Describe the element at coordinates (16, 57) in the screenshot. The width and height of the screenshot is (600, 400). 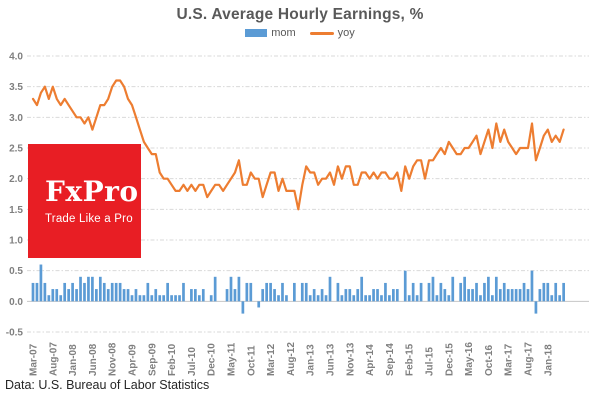
I see `svg-text: 4.0` at that location.